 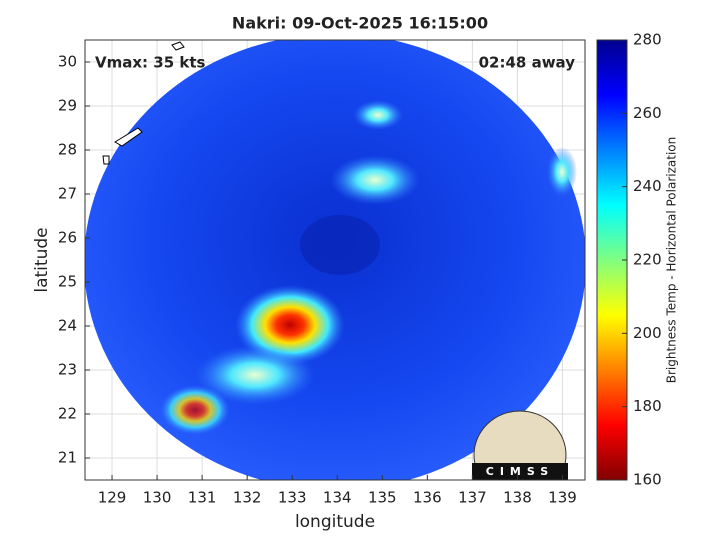 I want to click on x-tick-label: 131, so click(x=202, y=498).